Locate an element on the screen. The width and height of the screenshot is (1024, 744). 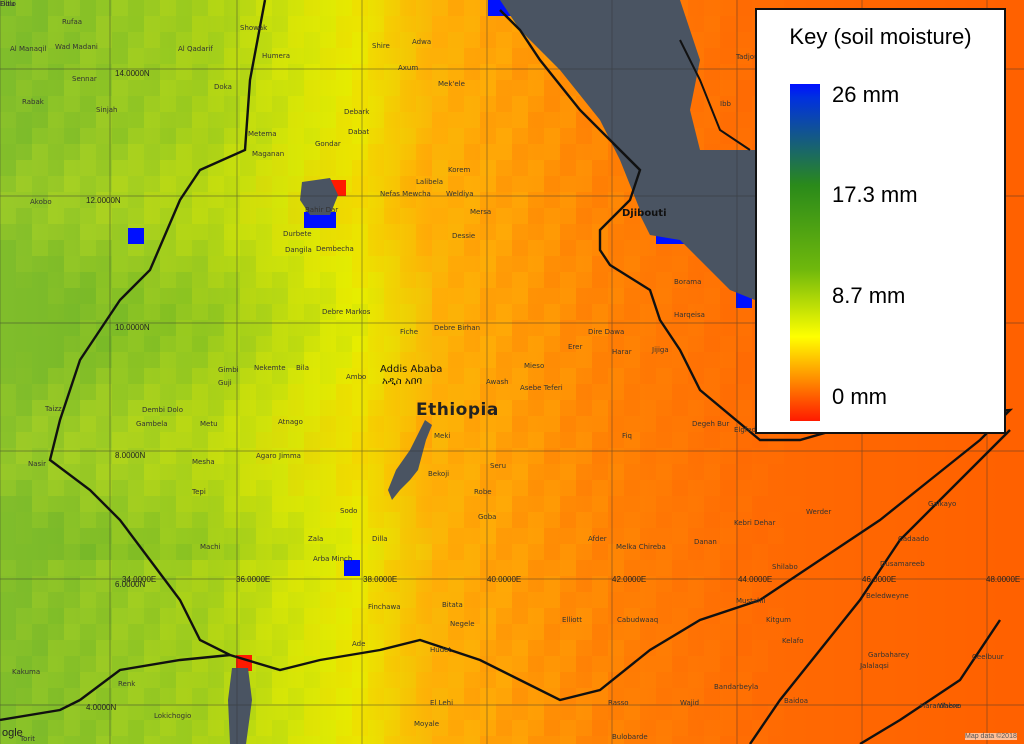
place-label: Debark is located at coordinates (357, 112).